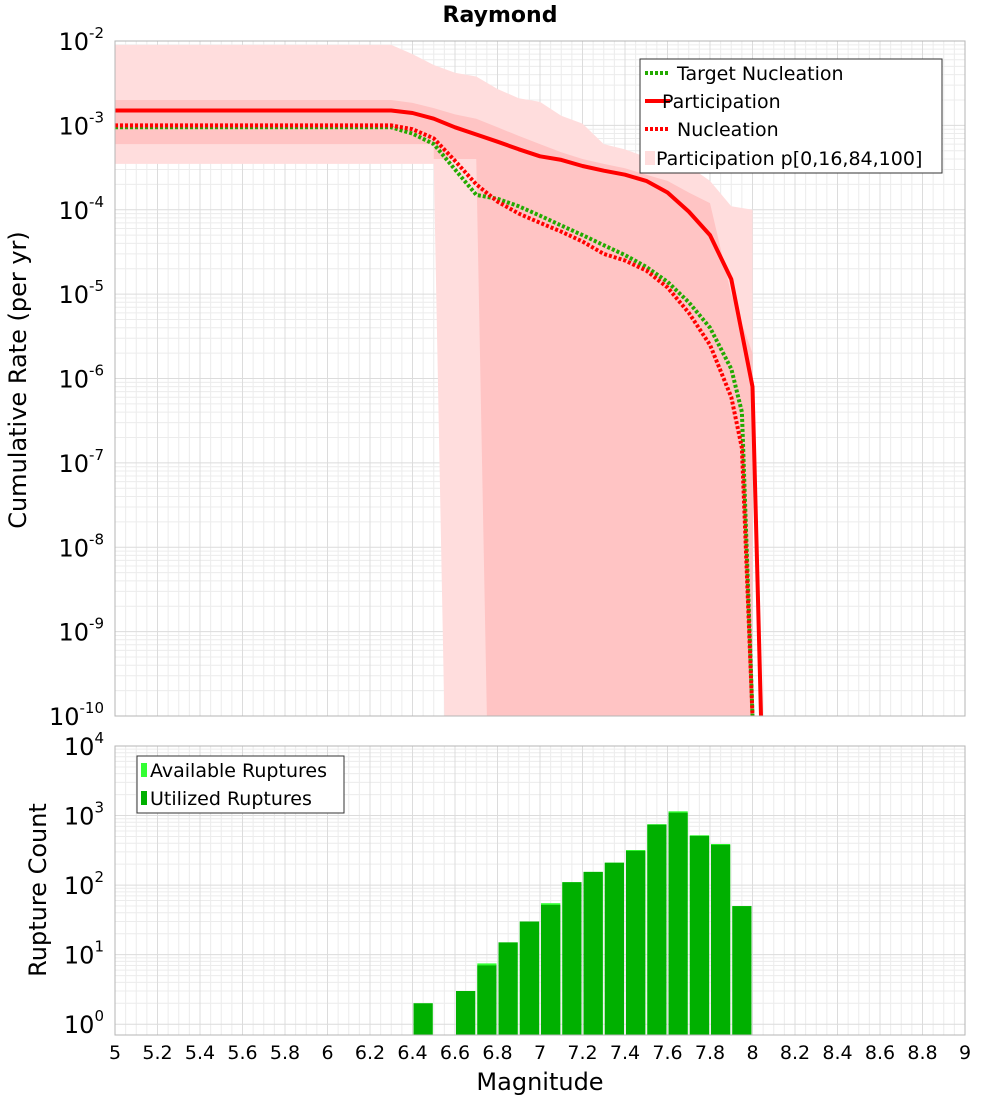  I want to click on legend-swatch-available-ruptures, so click(144, 770).